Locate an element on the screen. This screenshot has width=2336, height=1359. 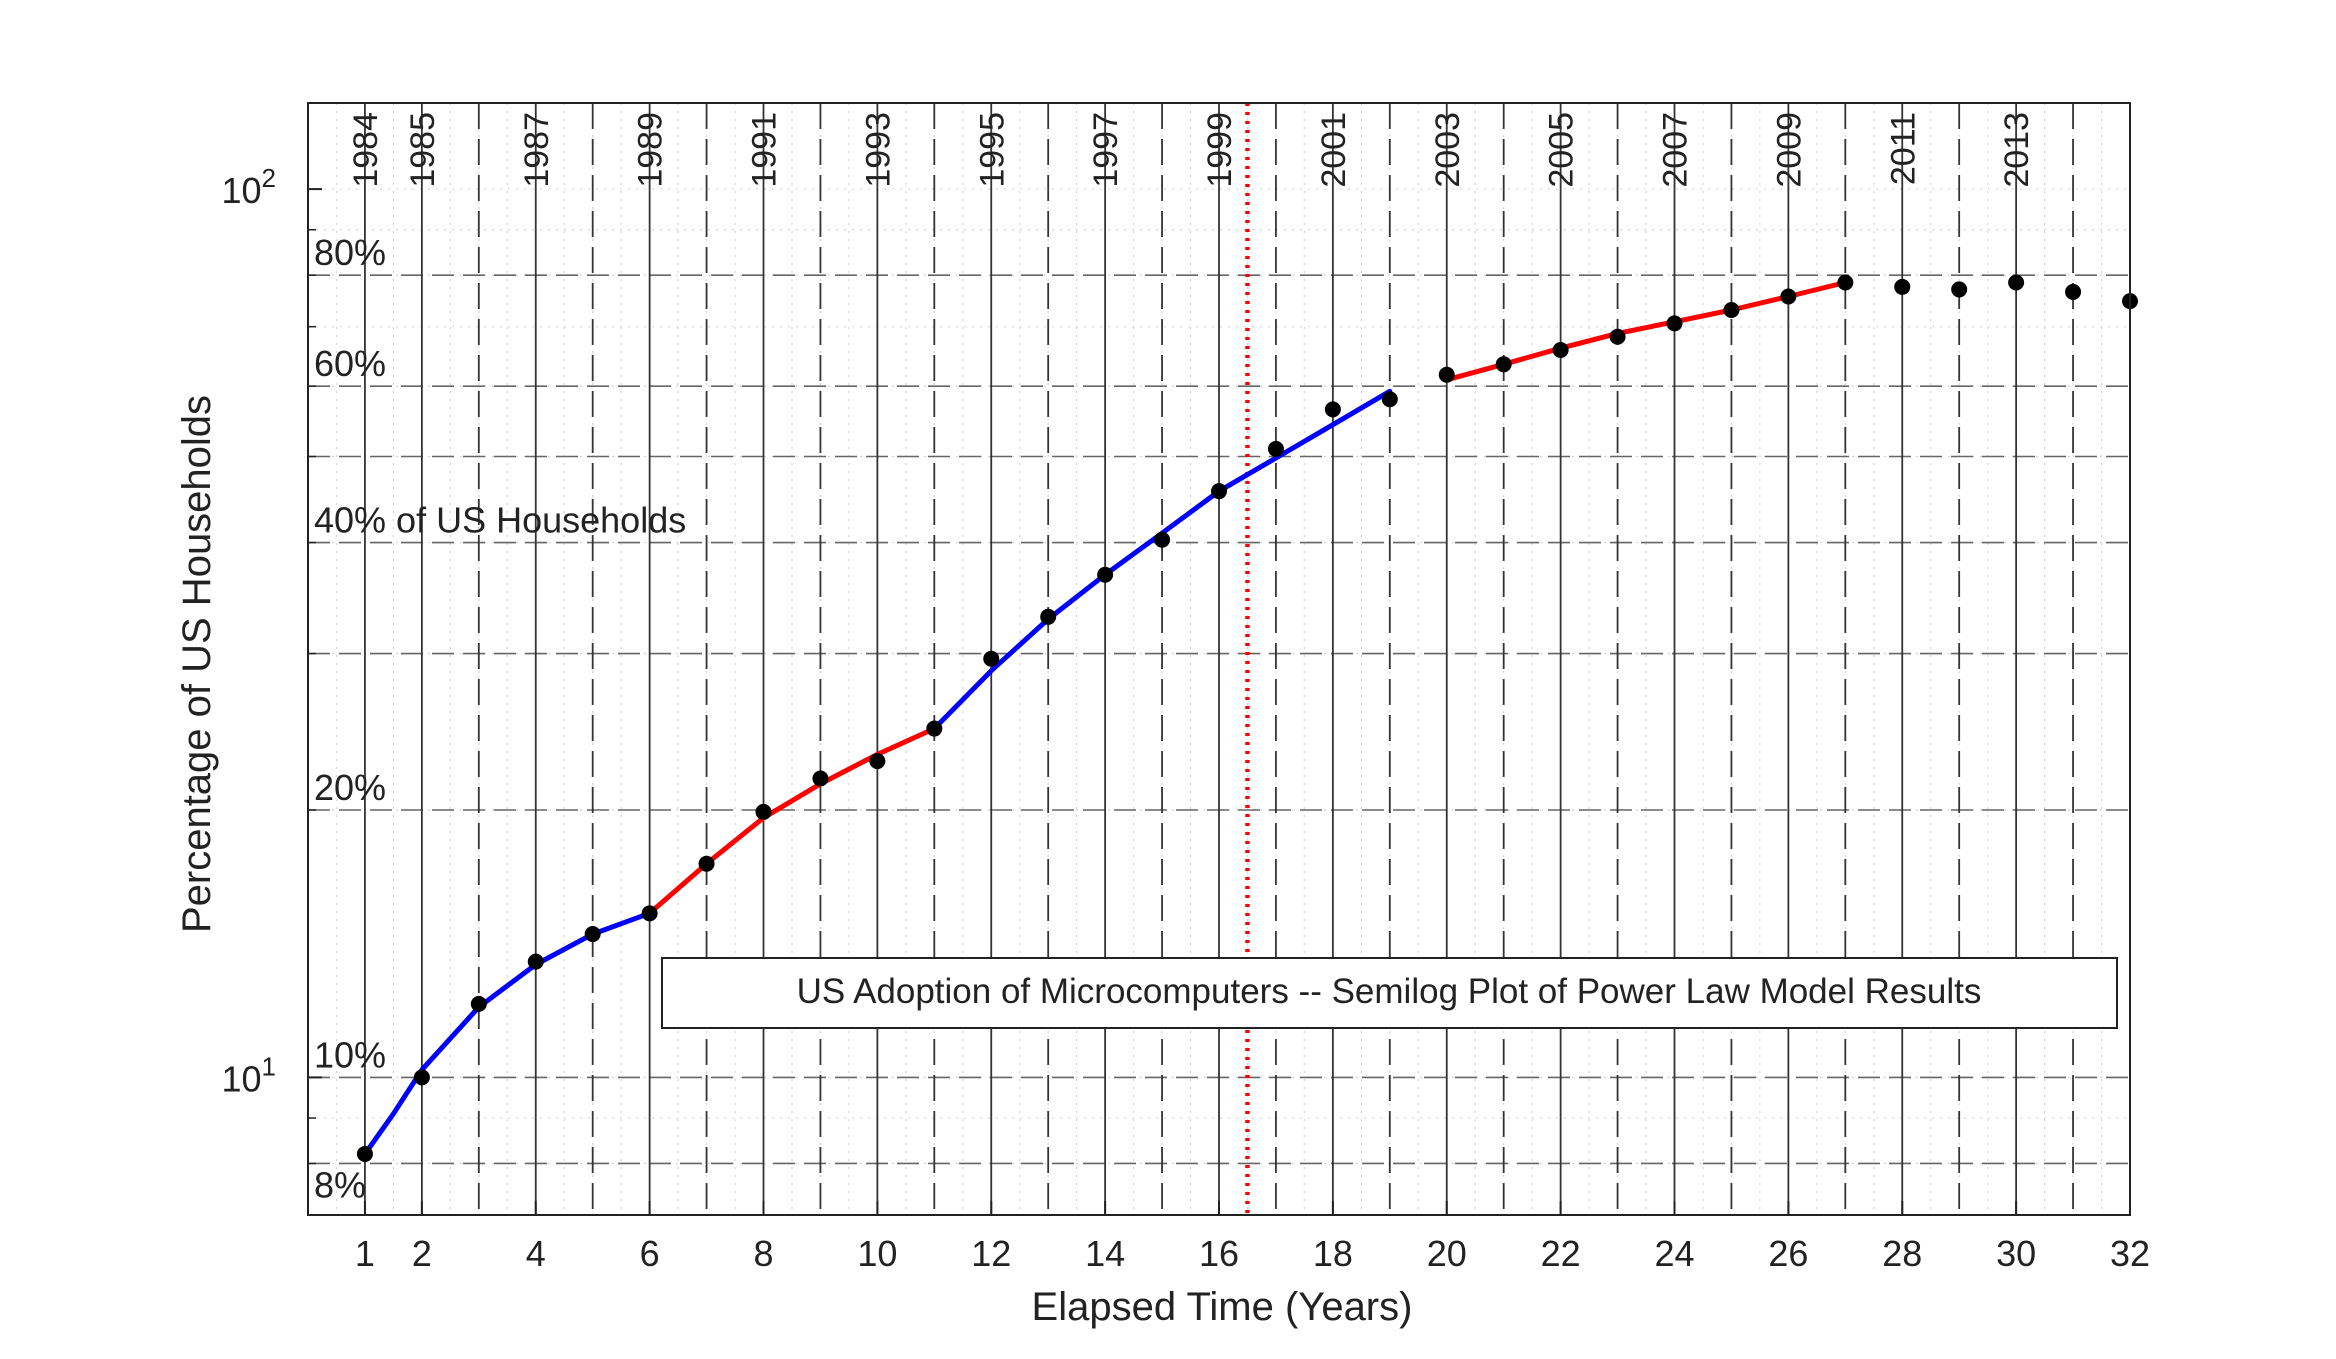
year-label: 1985 is located at coordinates (423, 150).